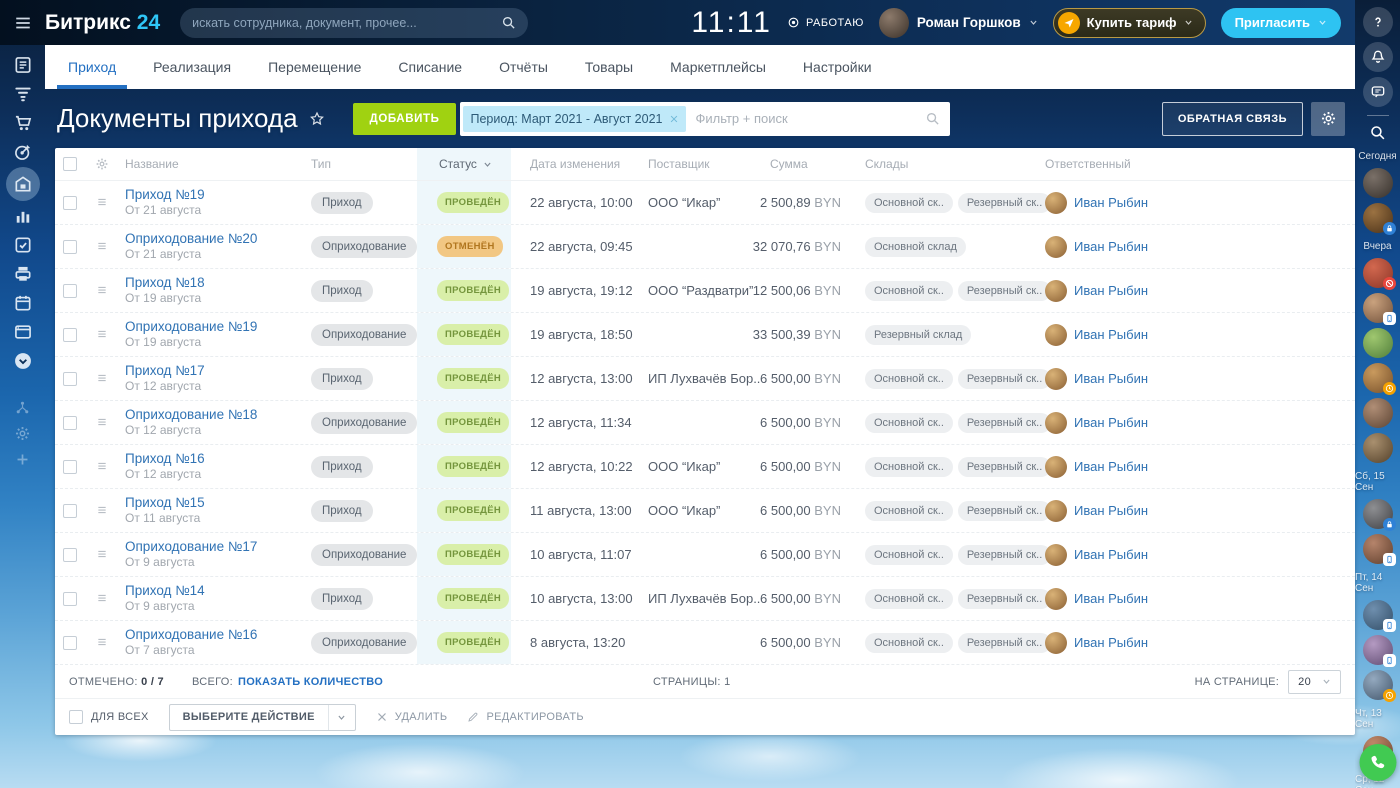 The height and width of the screenshot is (788, 1400). I want to click on app-logo: Битрикс 24, so click(103, 22).